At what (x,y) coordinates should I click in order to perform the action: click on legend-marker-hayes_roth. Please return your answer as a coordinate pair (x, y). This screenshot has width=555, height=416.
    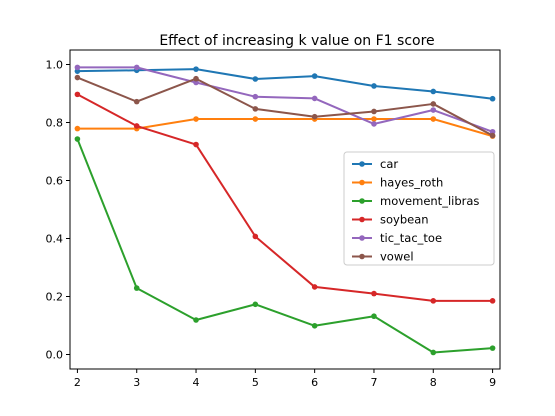
    Looking at the image, I should click on (362, 182).